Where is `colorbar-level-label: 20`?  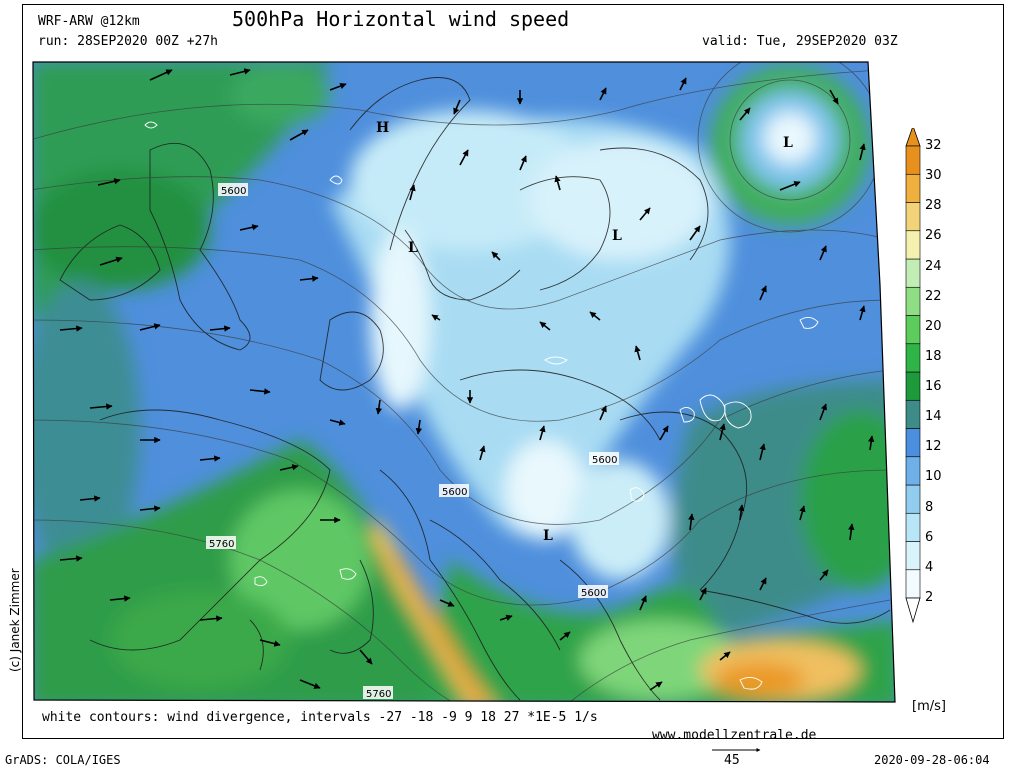
colorbar-level-label: 20 is located at coordinates (933, 326).